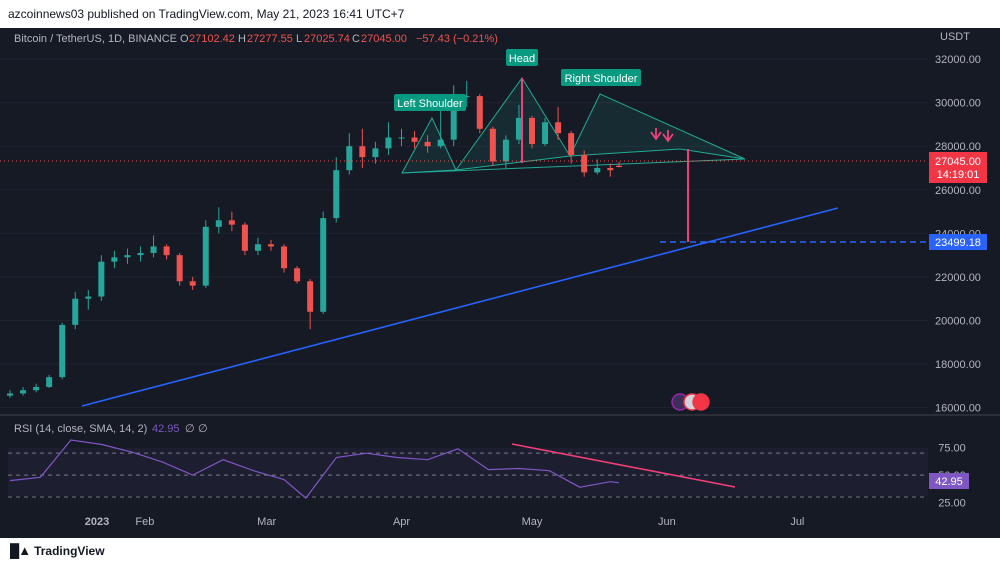 Image resolution: width=1000 pixels, height=565 pixels. Describe the element at coordinates (701, 402) in the screenshot. I see `news-event-icon` at that location.